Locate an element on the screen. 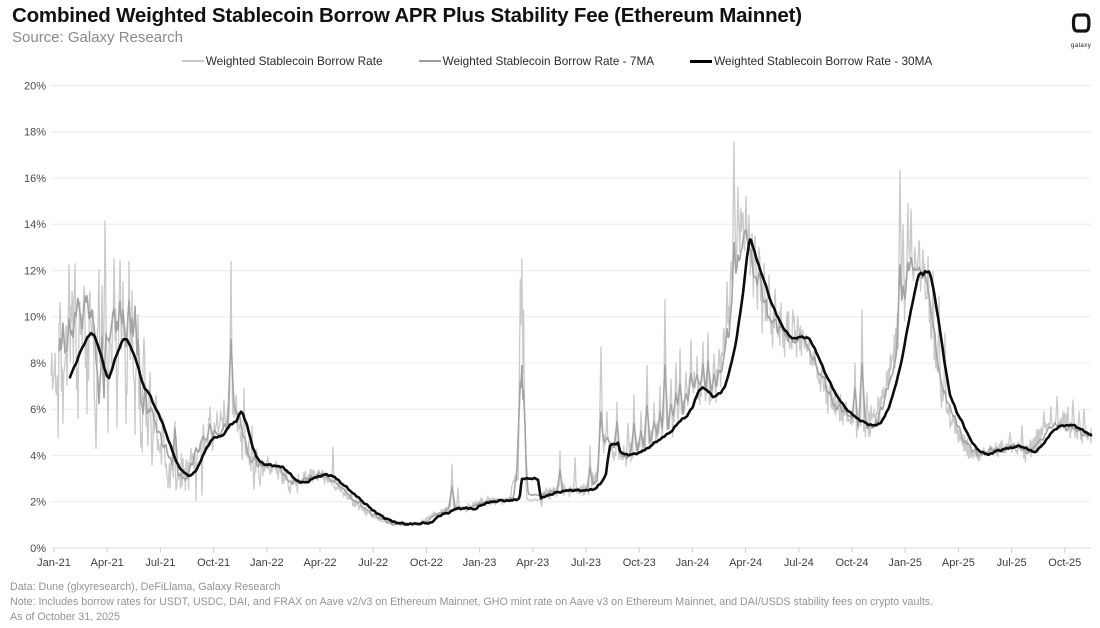 The width and height of the screenshot is (1100, 628). svg-text: 12% is located at coordinates (35, 271).